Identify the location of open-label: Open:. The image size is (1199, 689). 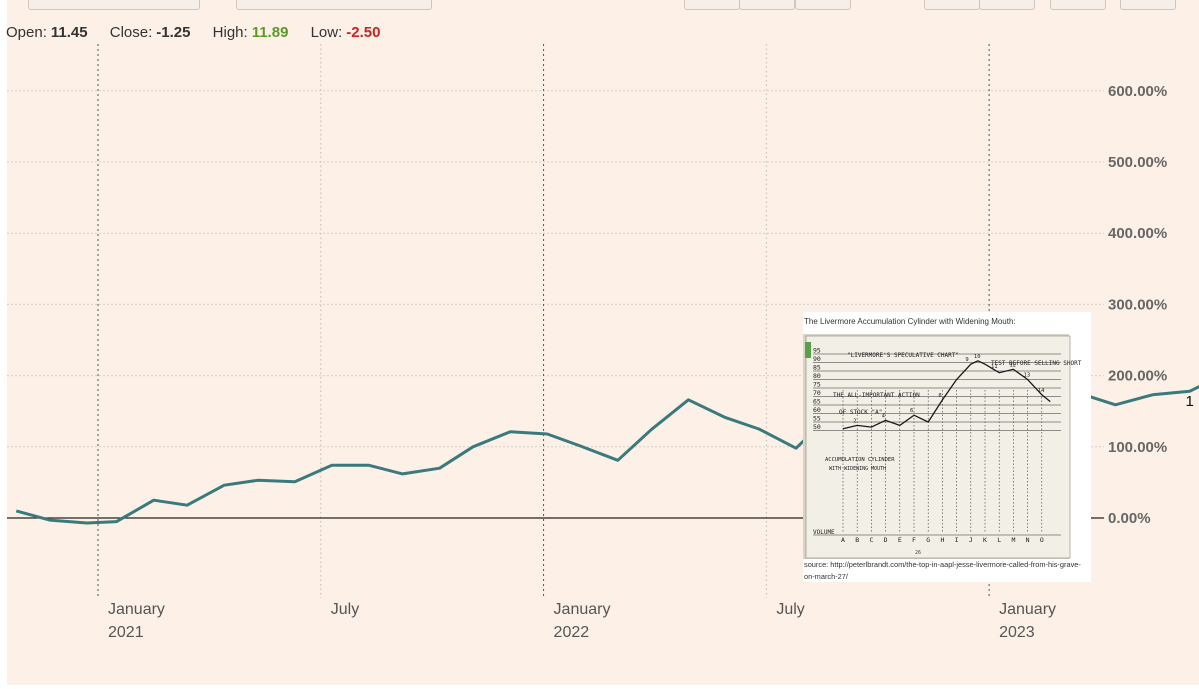
(26, 32).